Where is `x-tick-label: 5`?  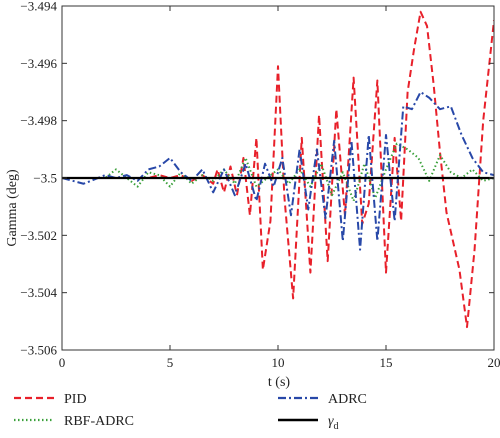 x-tick-label: 5 is located at coordinates (170, 362).